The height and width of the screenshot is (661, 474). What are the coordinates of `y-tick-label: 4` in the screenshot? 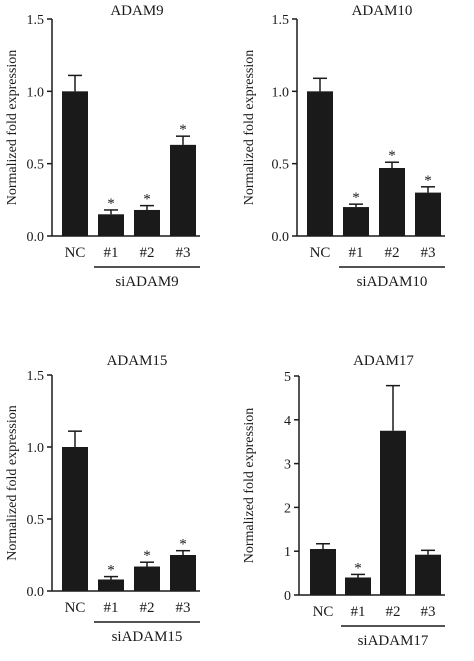 It's located at (287, 421).